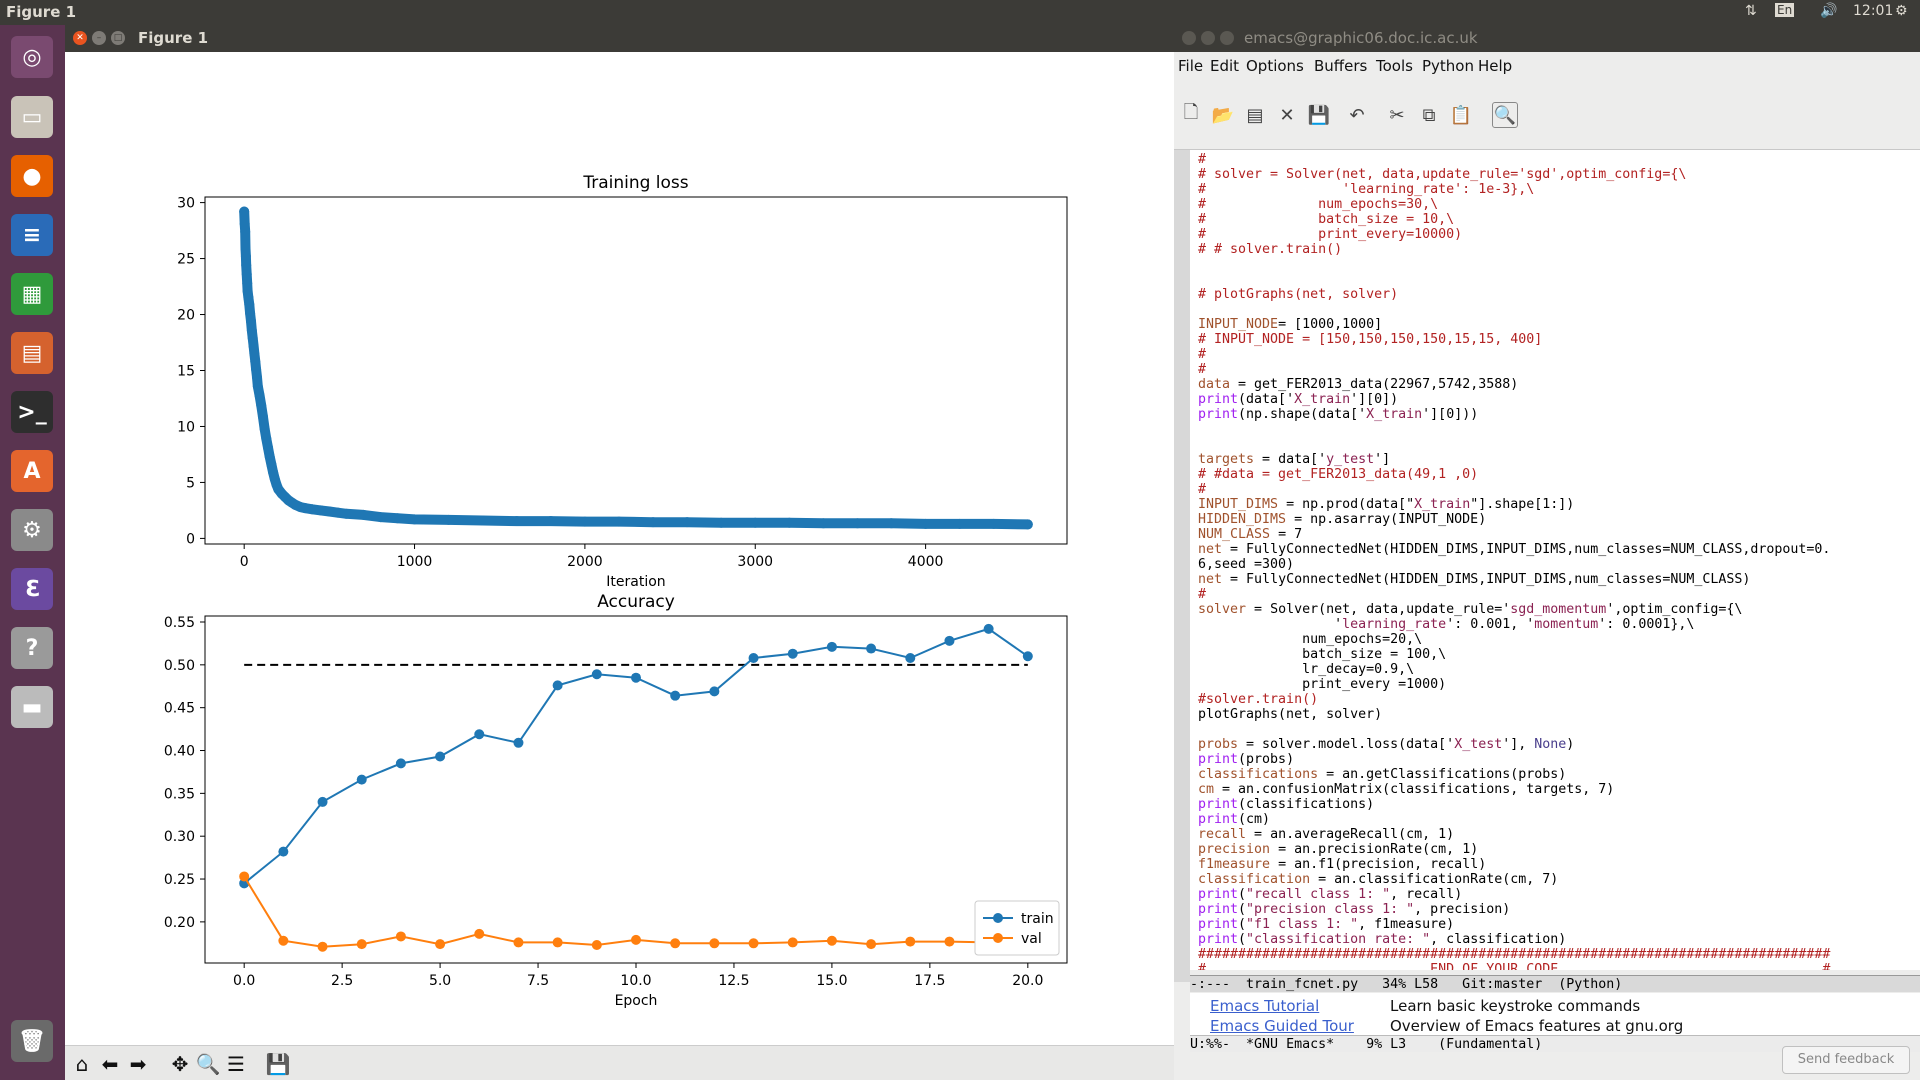  What do you see at coordinates (1846, 1060) in the screenshot?
I see `send-feedback-button: Send feedback` at bounding box center [1846, 1060].